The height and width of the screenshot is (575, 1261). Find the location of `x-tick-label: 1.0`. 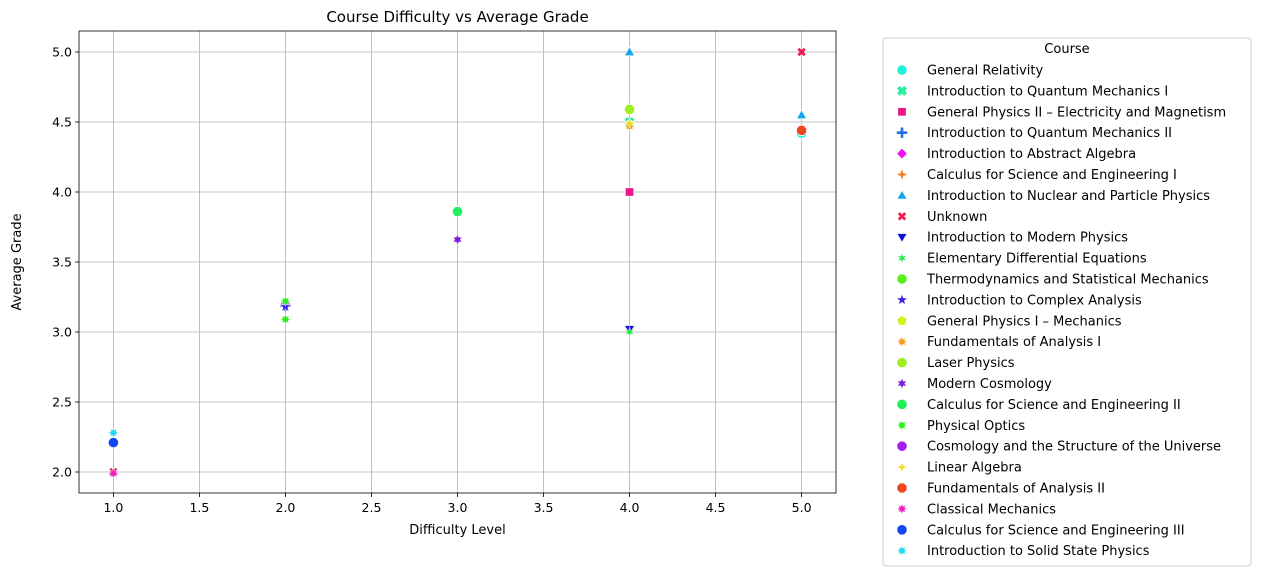

x-tick-label: 1.0 is located at coordinates (113, 507).